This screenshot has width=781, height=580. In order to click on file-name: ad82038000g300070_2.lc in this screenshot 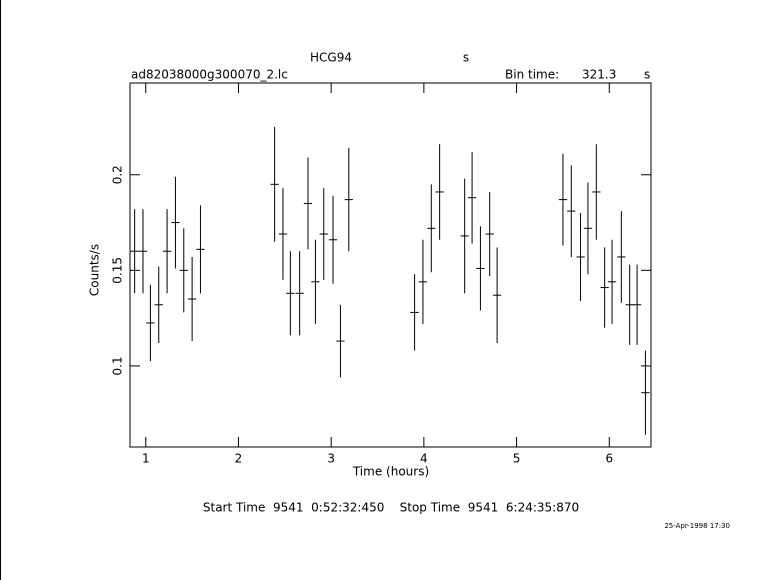, I will do `click(209, 75)`.